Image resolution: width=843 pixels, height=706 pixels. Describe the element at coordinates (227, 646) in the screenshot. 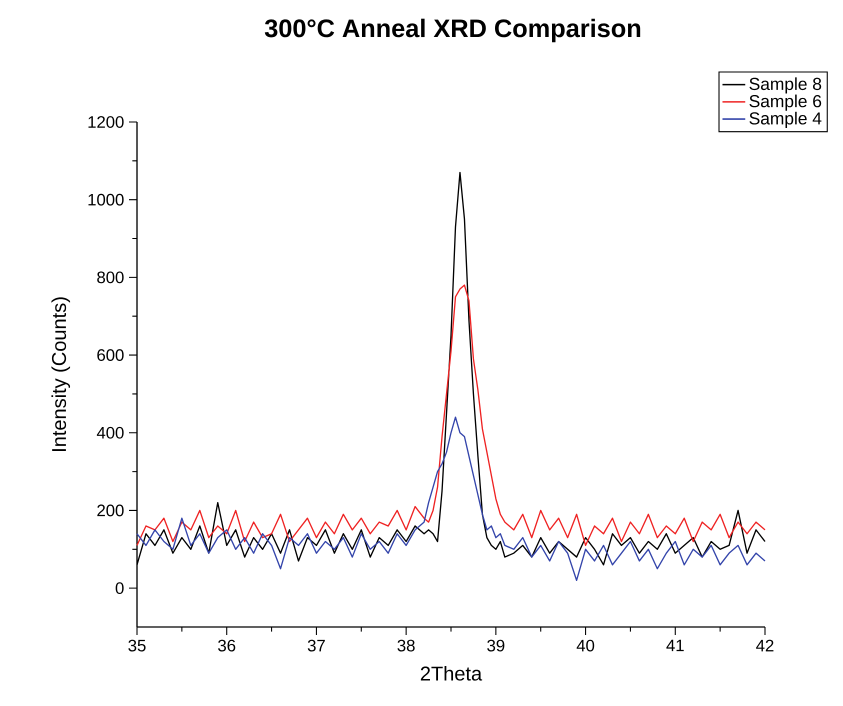

I see `x-tick-label: 36` at that location.